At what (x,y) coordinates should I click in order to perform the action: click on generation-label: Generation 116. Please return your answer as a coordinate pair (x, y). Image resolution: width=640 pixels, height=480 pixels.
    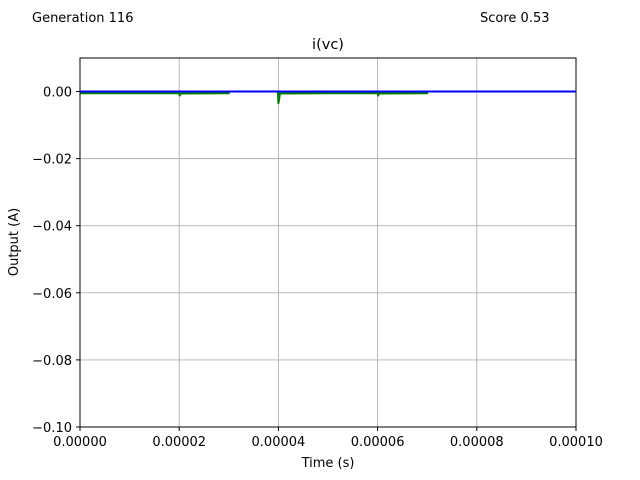
    Looking at the image, I should click on (83, 18).